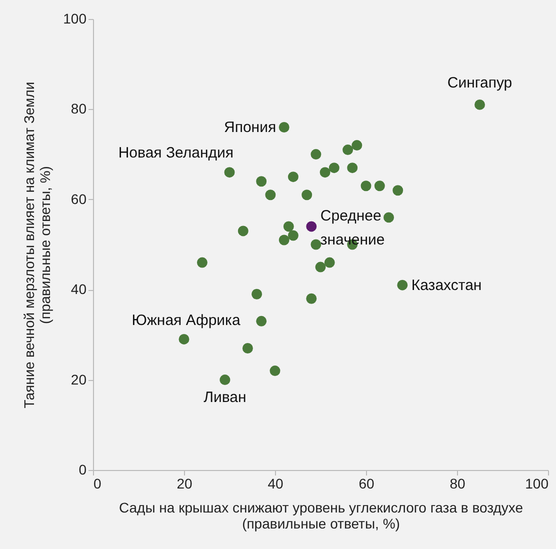 This screenshot has width=556, height=549. Describe the element at coordinates (479, 83) in the screenshot. I see `annotation: Сингапур` at that location.